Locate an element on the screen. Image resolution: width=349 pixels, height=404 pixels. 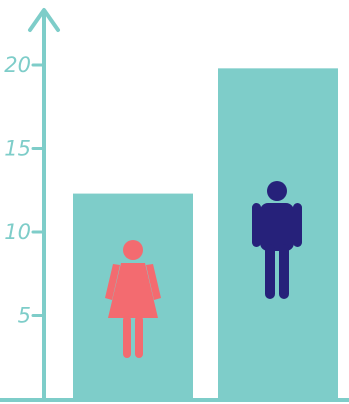
y-tick-label-5: 5 is located at coordinates (24, 316).